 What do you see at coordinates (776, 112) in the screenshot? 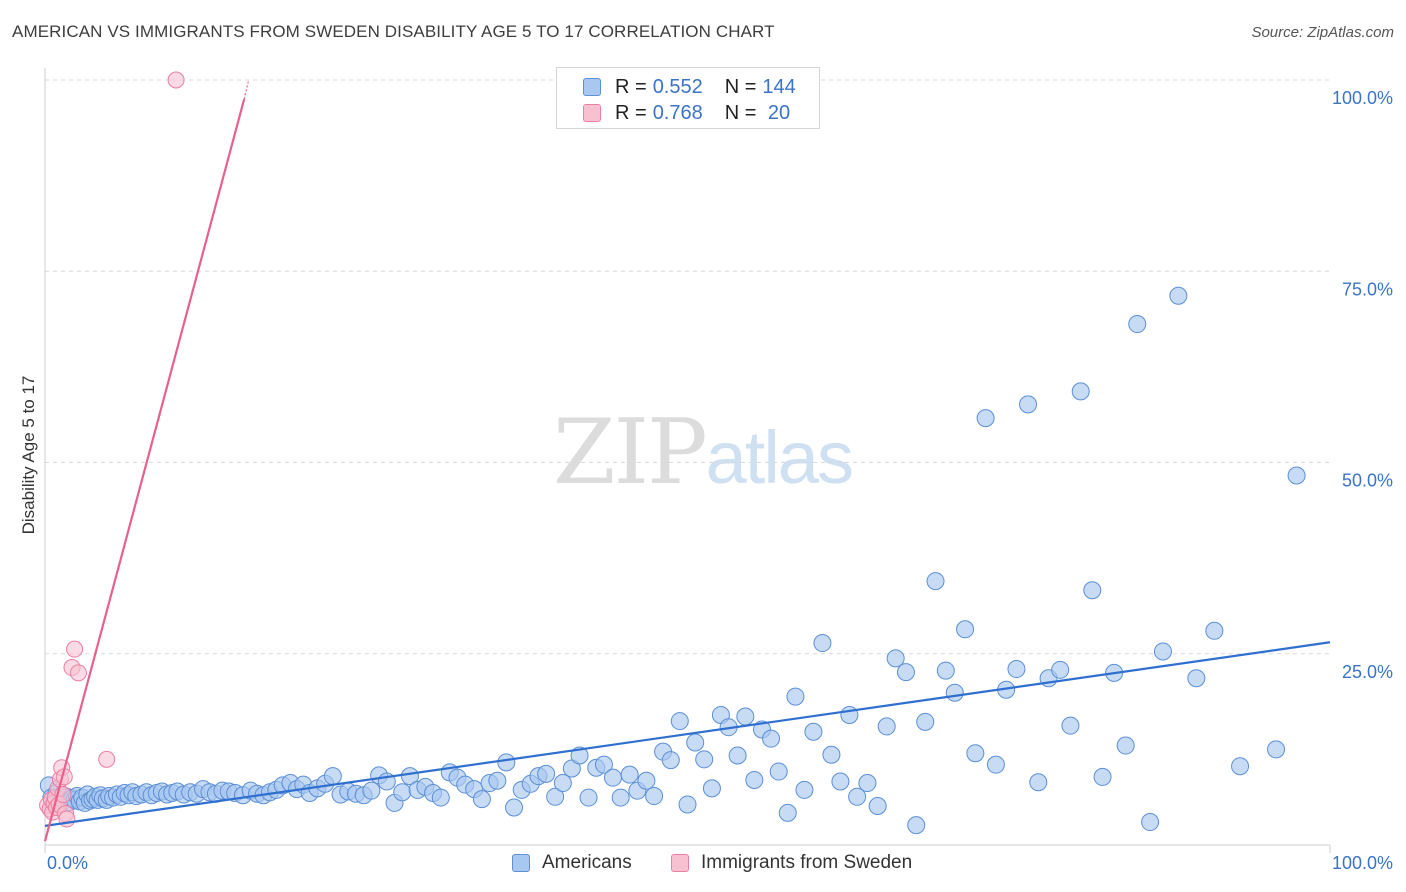
I see `legend-n-value-sweden: 20` at bounding box center [776, 112].